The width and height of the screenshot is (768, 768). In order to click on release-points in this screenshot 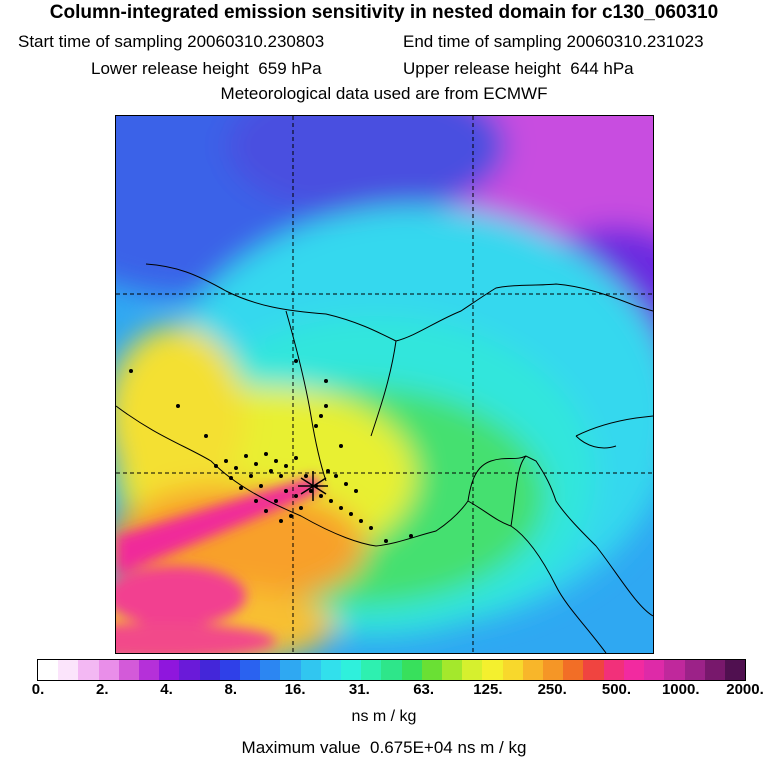, I will do `click(271, 451)`.